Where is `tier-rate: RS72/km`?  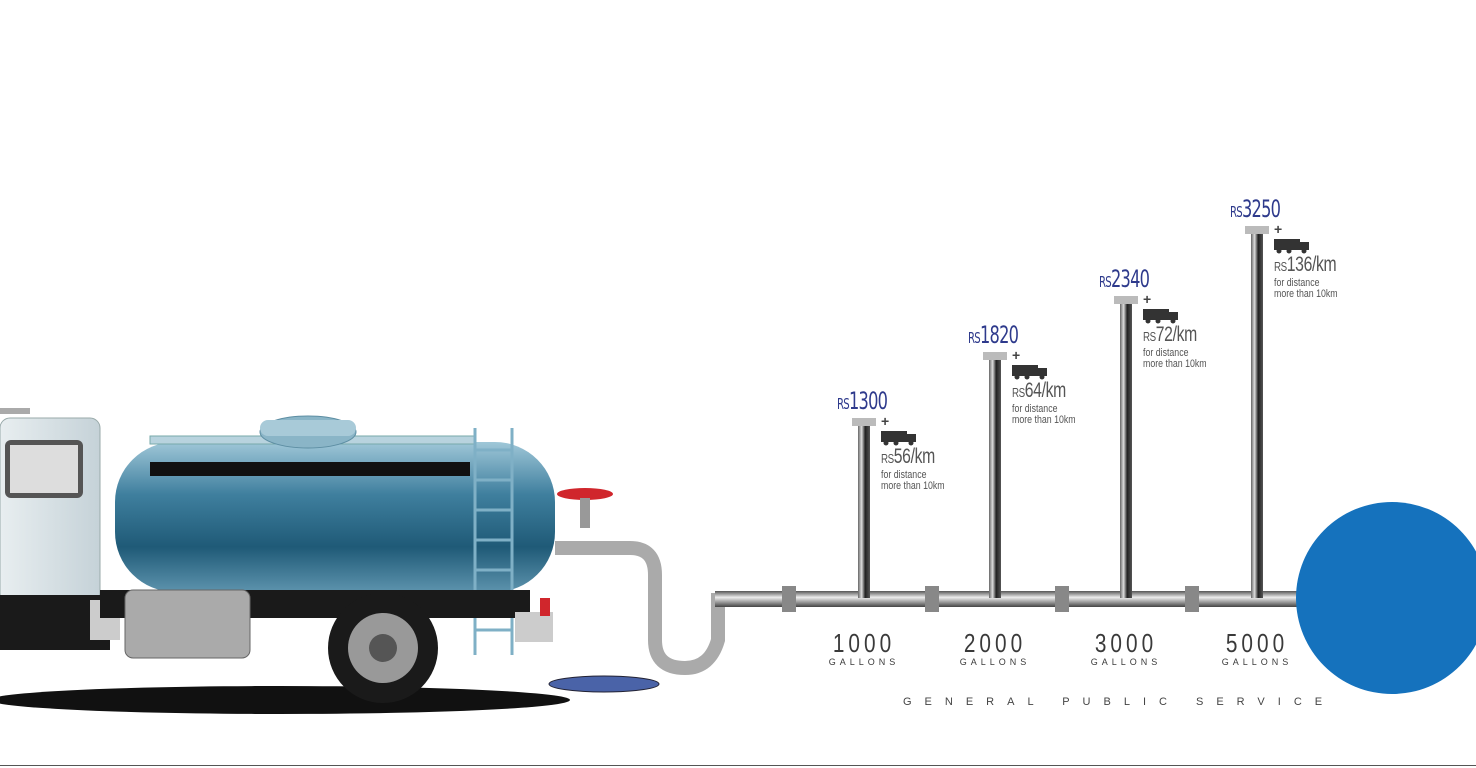
tier-rate: RS72/km is located at coordinates (1170, 334).